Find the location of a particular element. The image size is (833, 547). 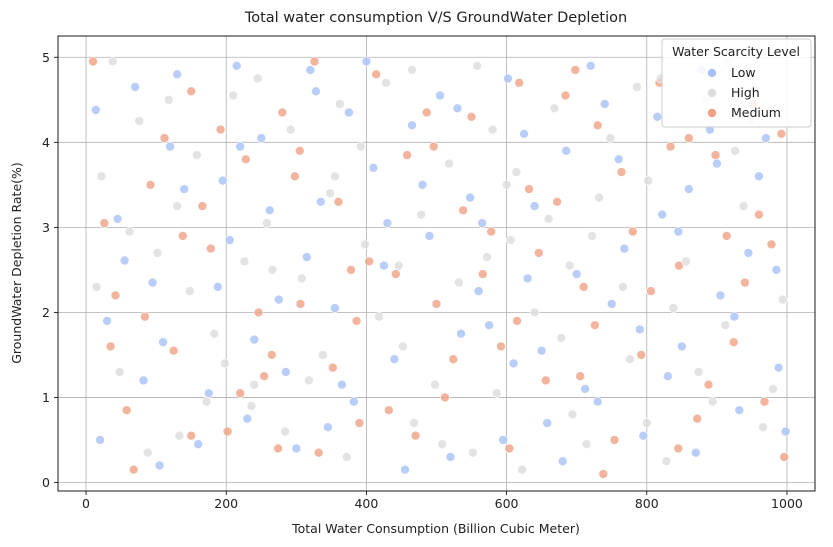

y-tick-label: 5 is located at coordinates (46, 57).